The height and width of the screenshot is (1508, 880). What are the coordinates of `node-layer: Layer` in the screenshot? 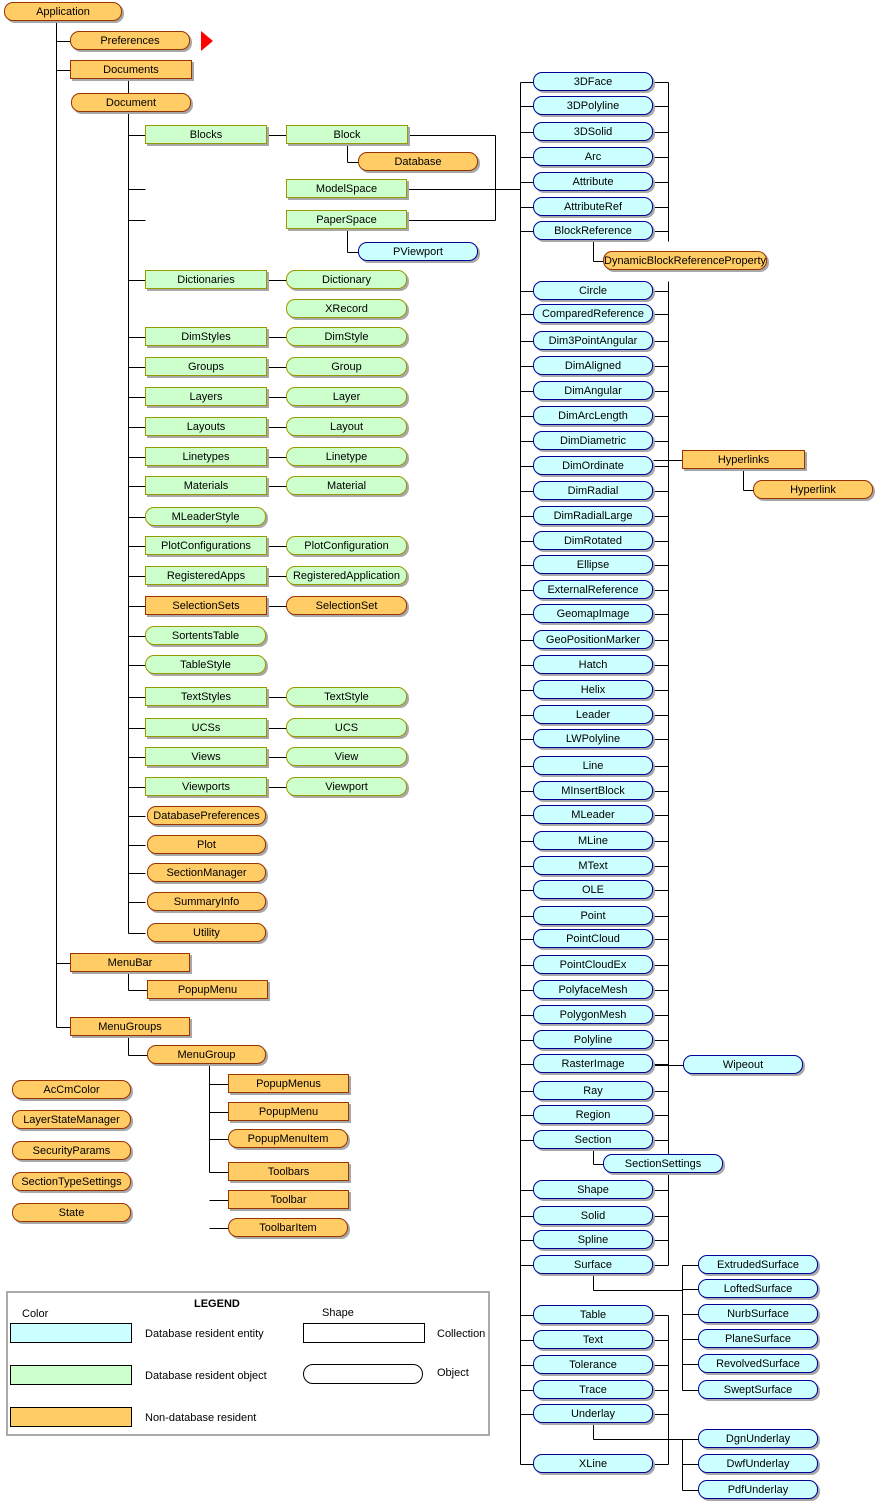 It's located at (346, 396).